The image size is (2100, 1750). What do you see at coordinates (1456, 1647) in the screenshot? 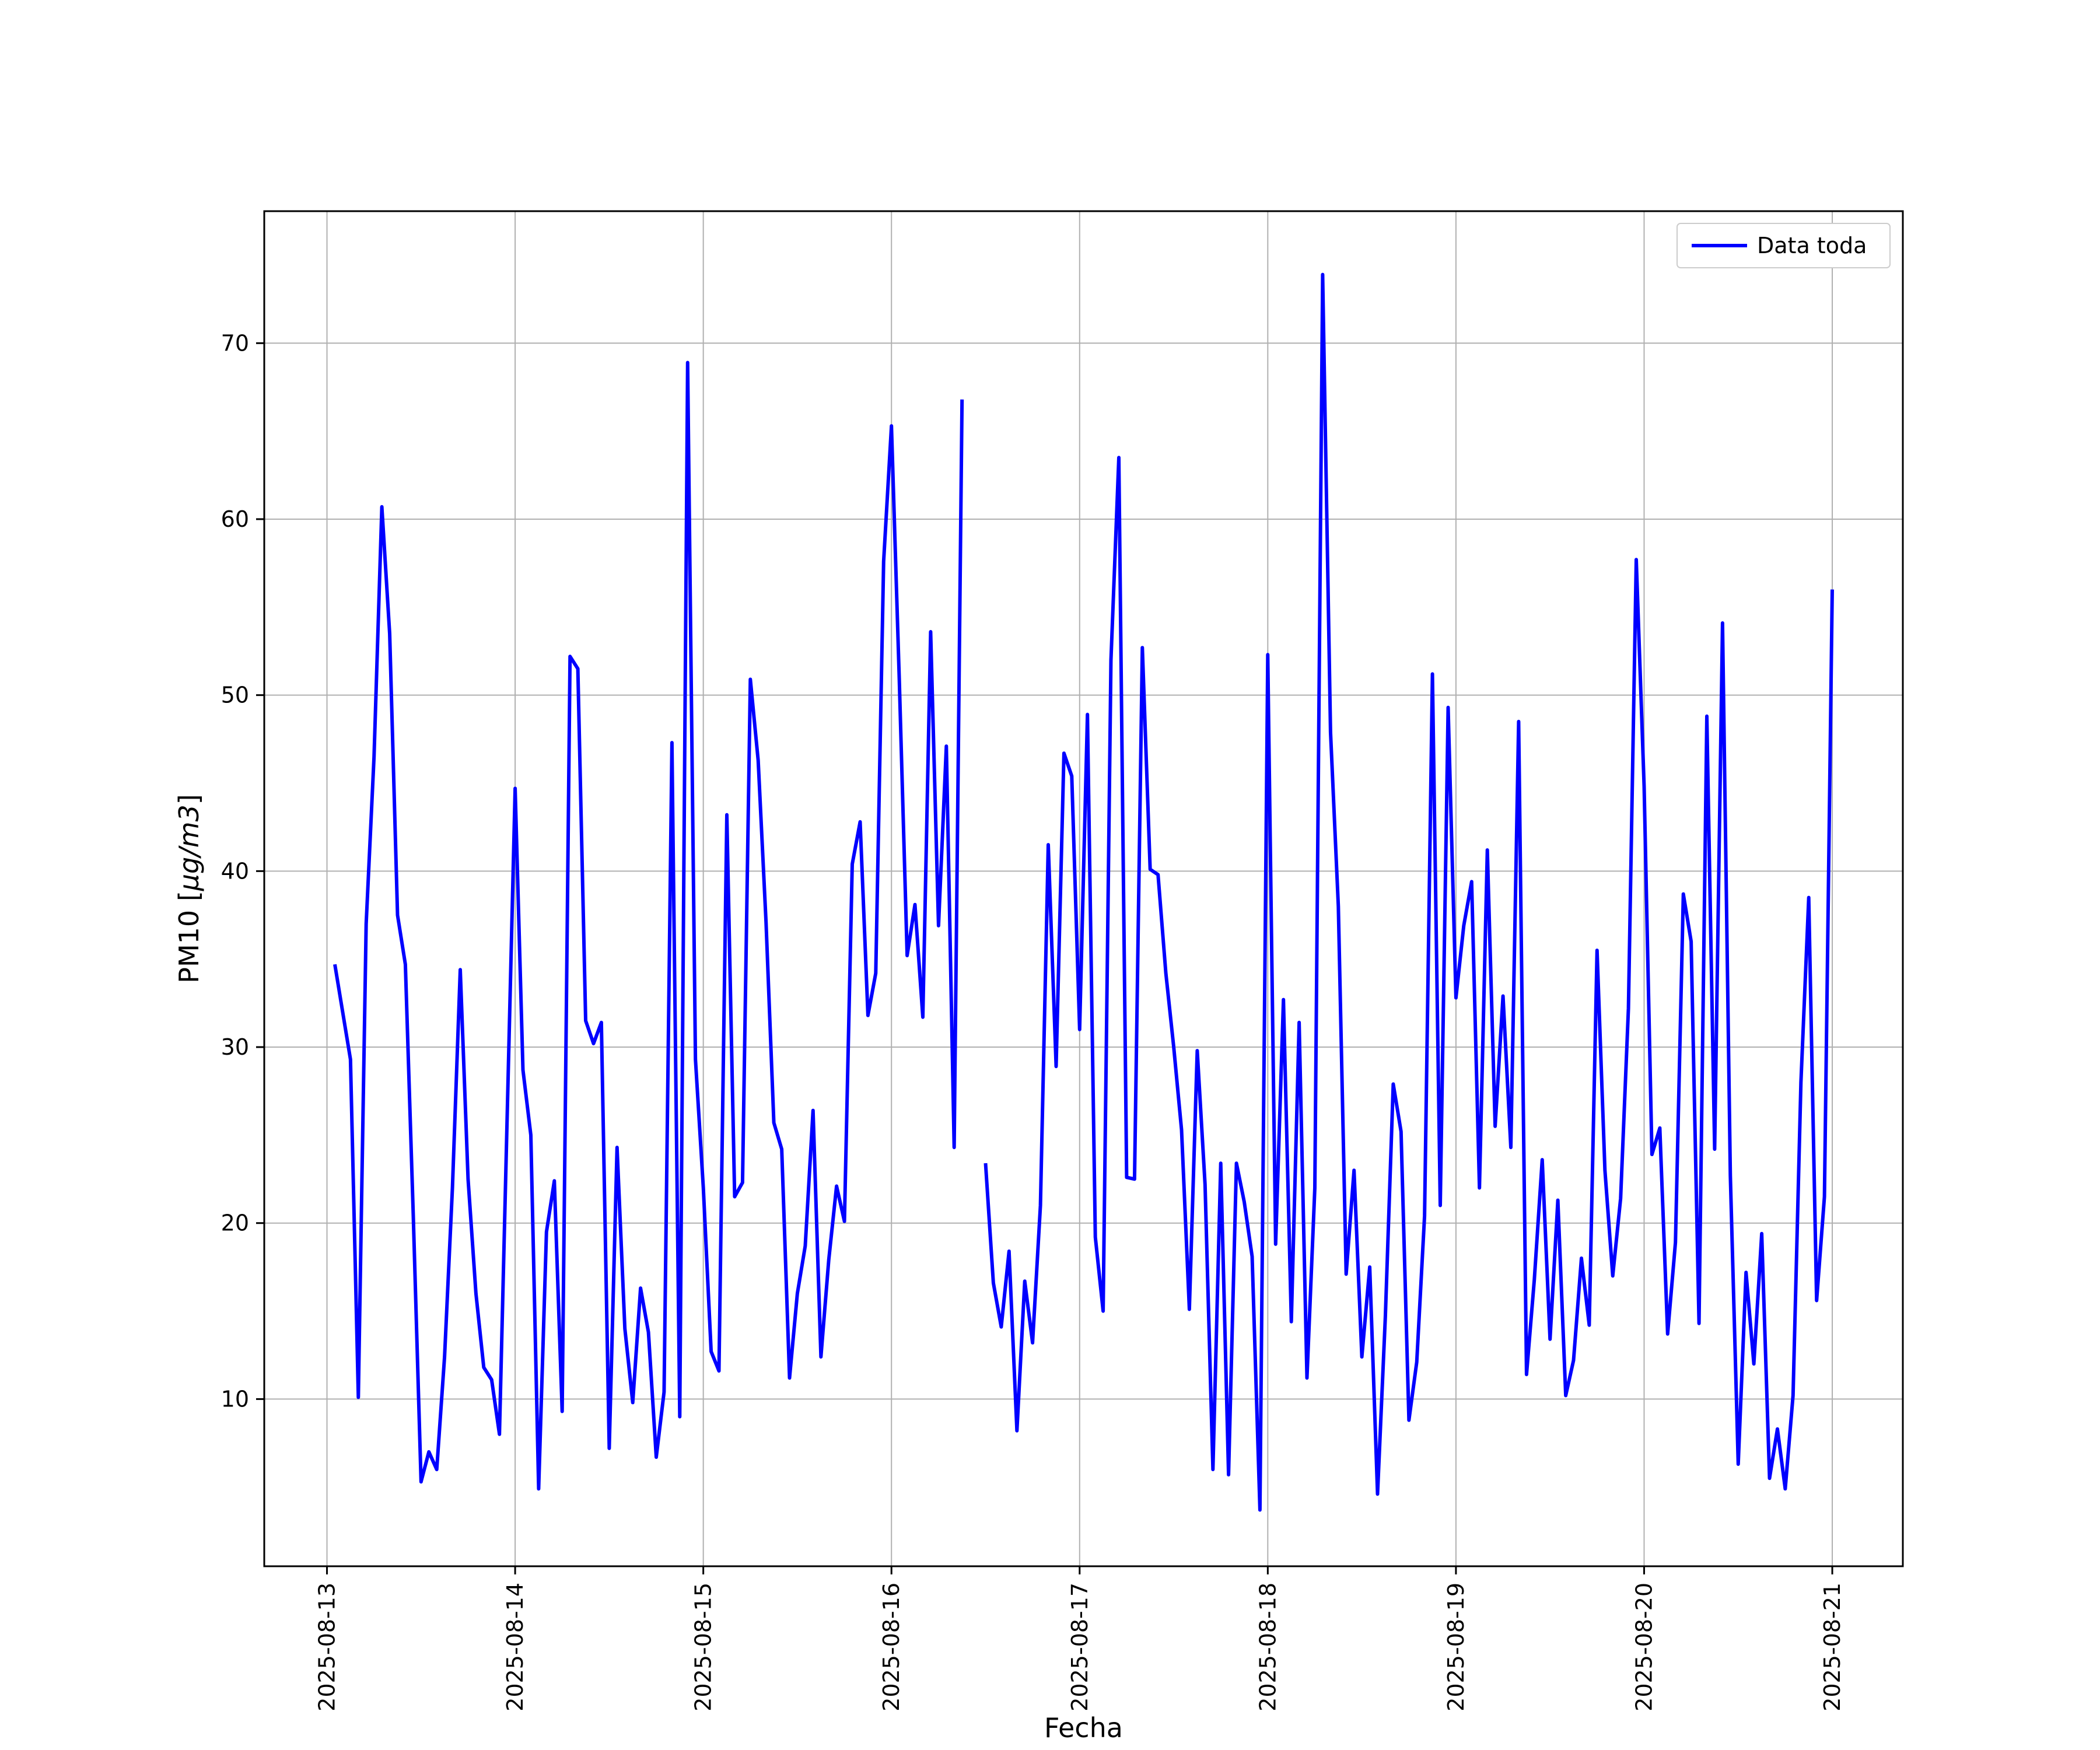
I see `x-tick-label: 2025-08-19` at bounding box center [1456, 1647].